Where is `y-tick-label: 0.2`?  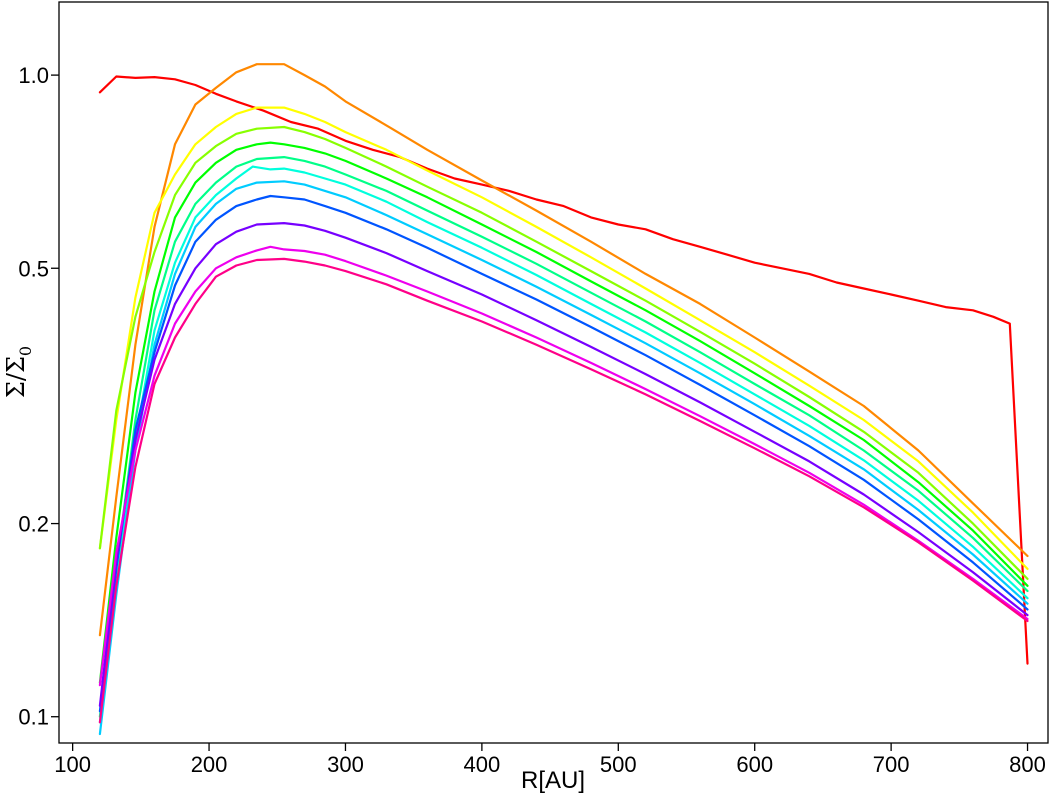
y-tick-label: 0.2 is located at coordinates (33, 524).